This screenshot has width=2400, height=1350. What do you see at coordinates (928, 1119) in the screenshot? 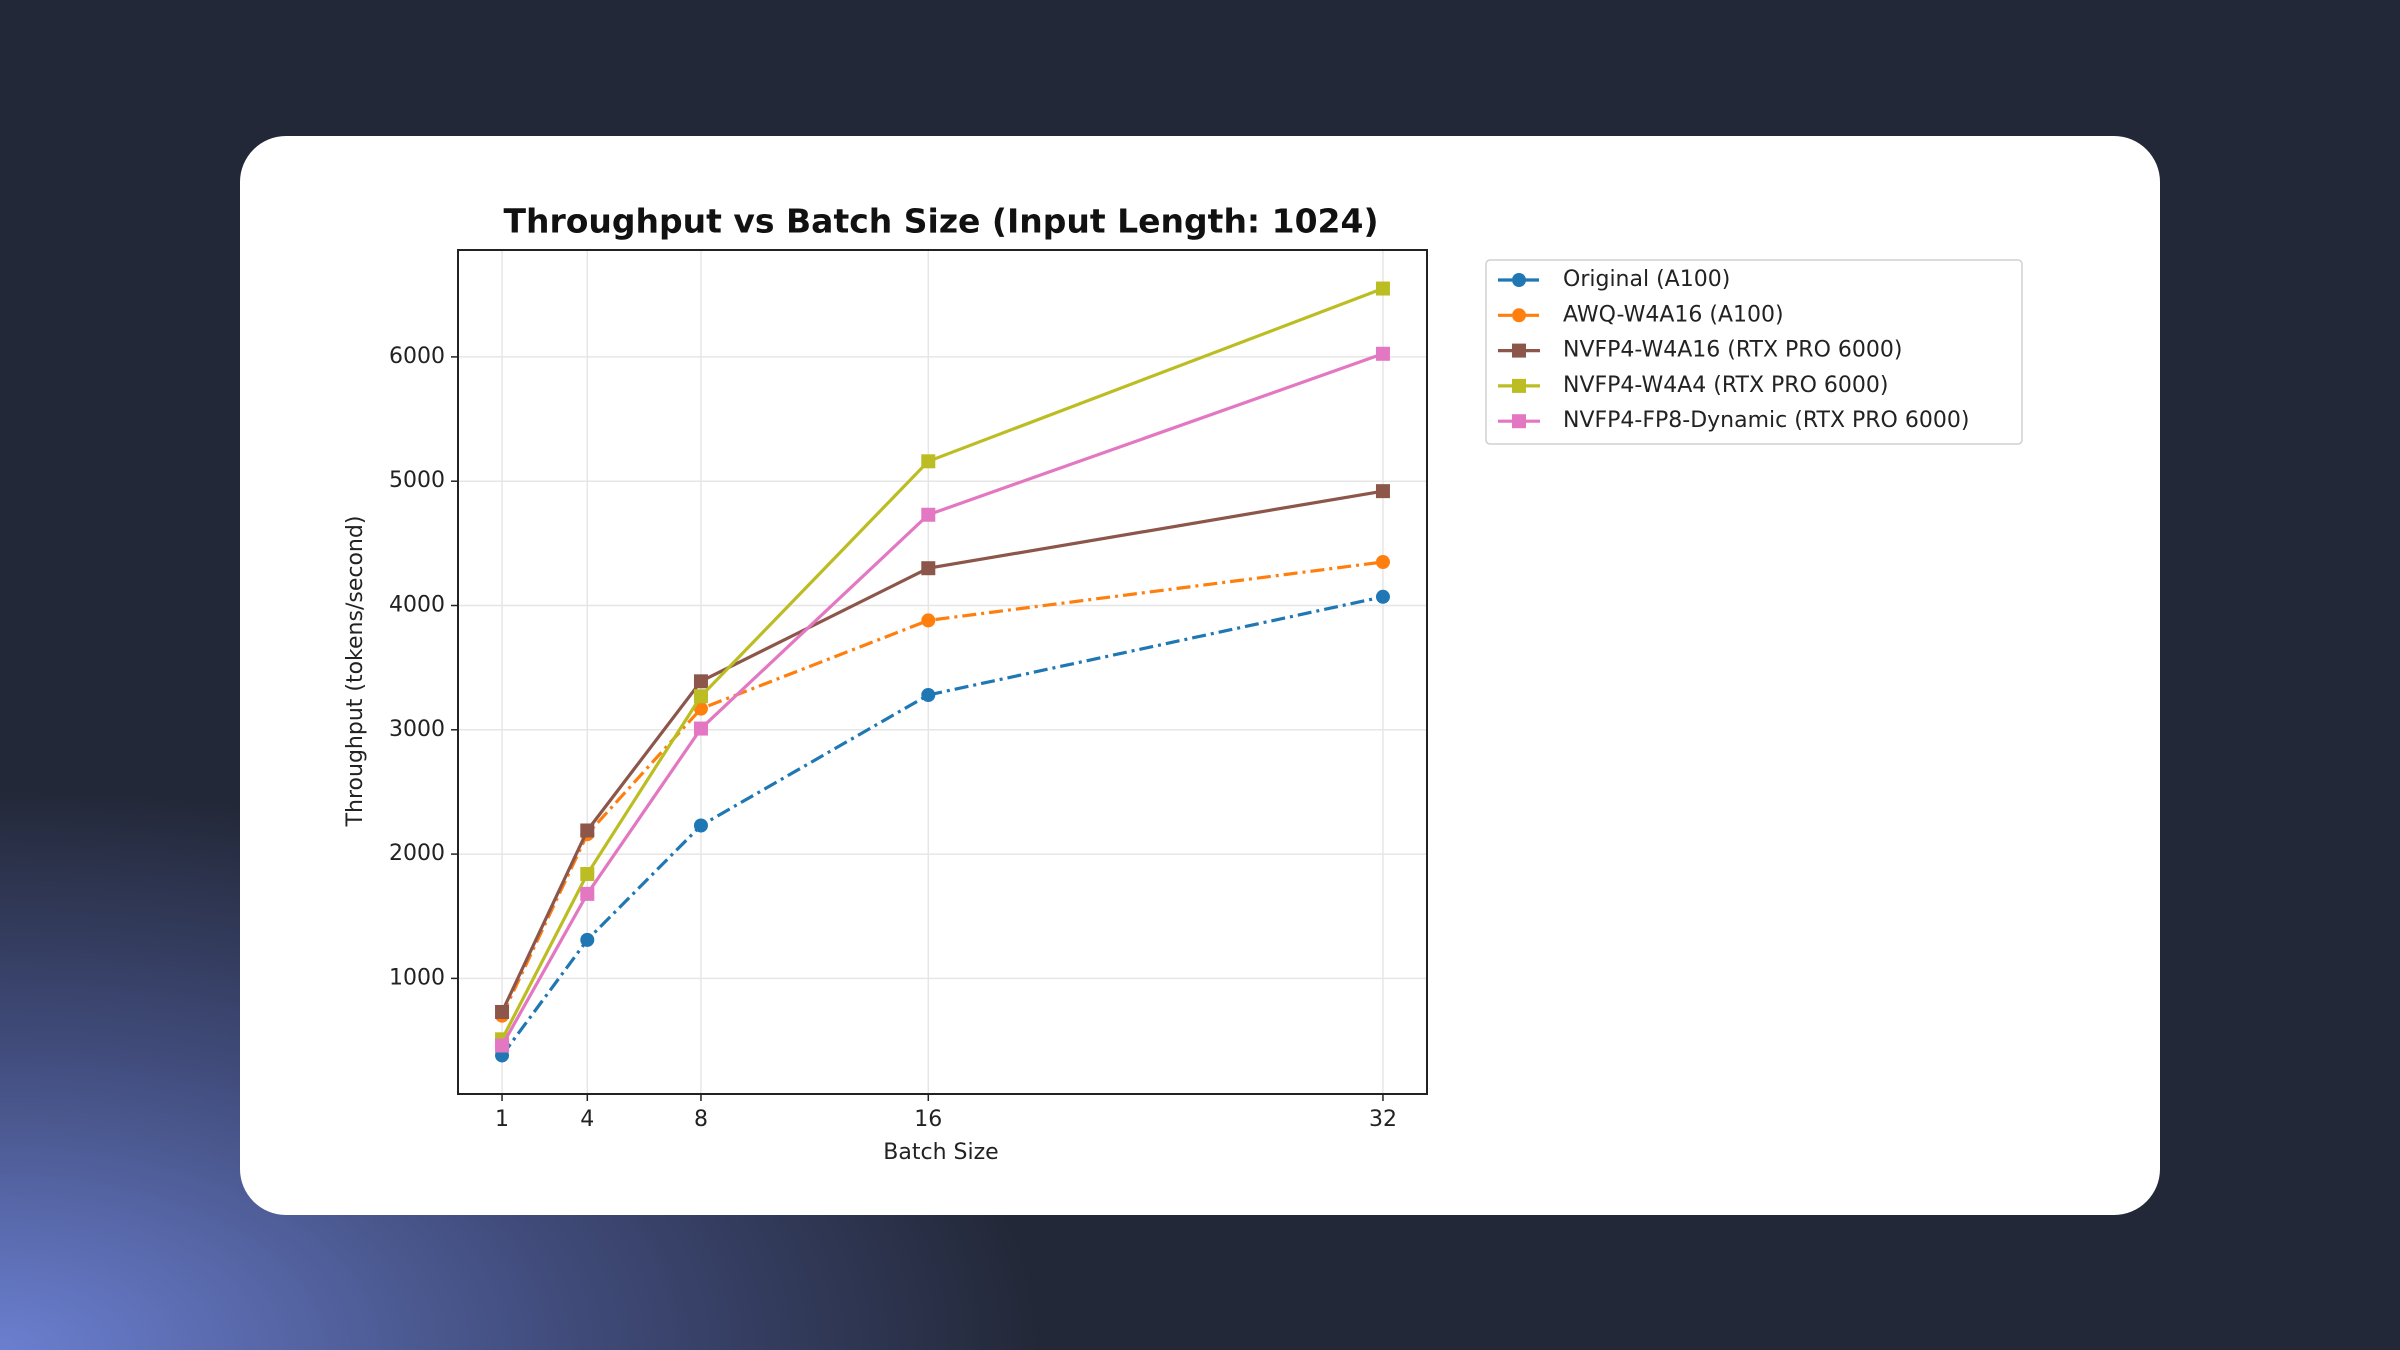
I see `x-tick-label: 16` at bounding box center [928, 1119].